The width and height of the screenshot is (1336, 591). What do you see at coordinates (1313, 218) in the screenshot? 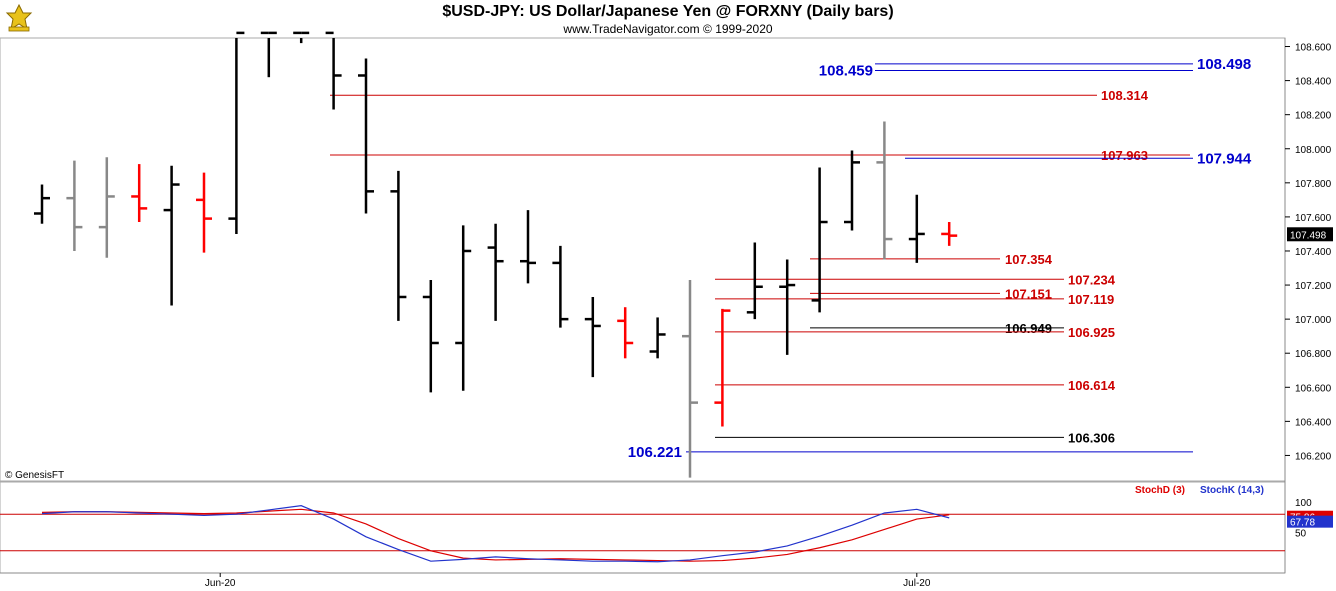
I see `y-tick-label: 107.600` at bounding box center [1313, 218].